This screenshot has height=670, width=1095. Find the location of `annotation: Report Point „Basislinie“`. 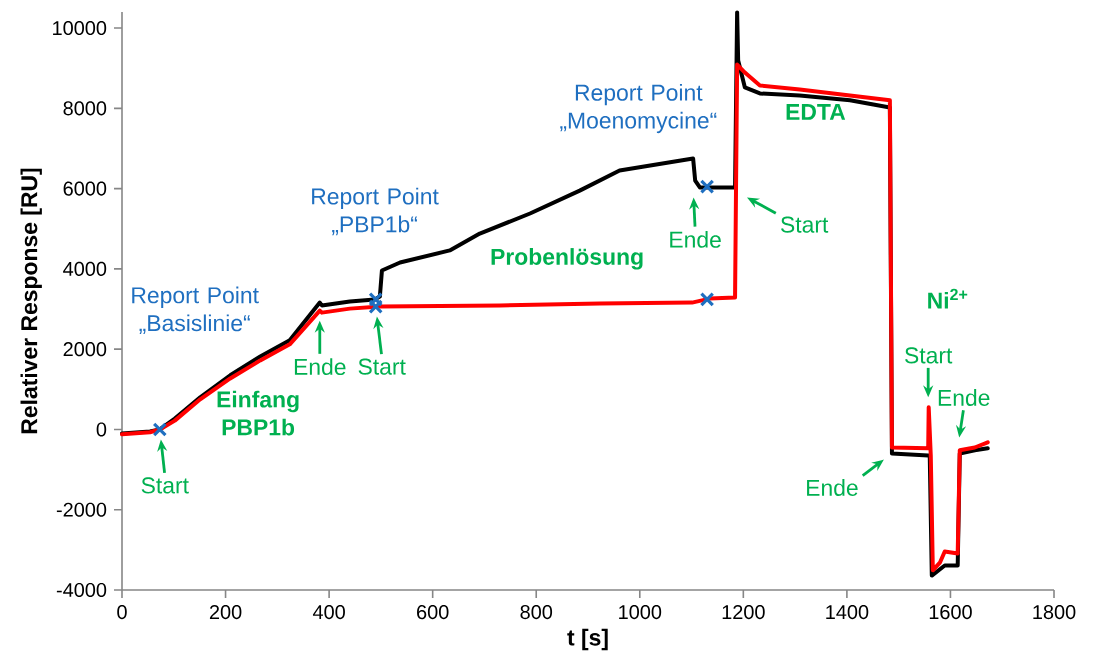

annotation: Report Point „Basislinie“ is located at coordinates (195, 310).